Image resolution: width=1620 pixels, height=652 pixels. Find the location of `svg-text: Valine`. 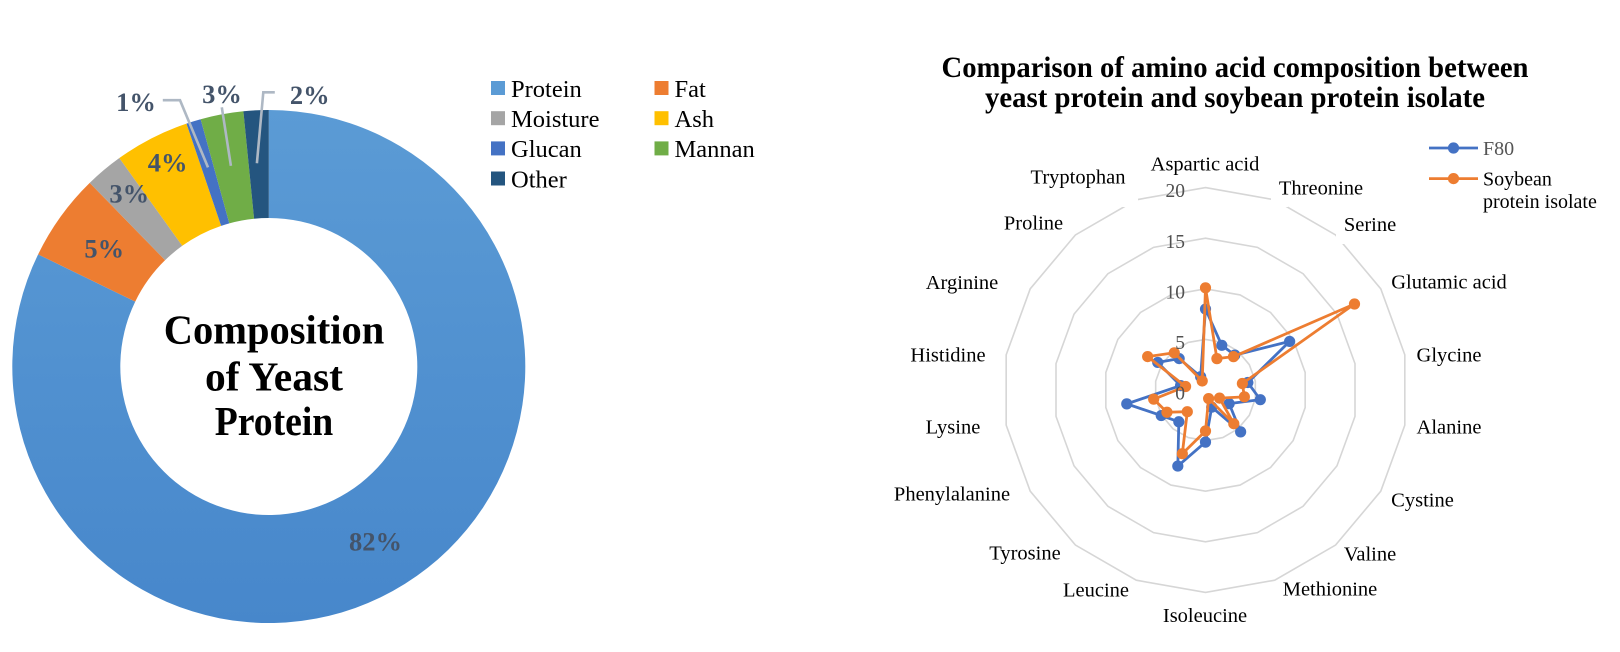

svg-text: Valine is located at coordinates (1370, 554).